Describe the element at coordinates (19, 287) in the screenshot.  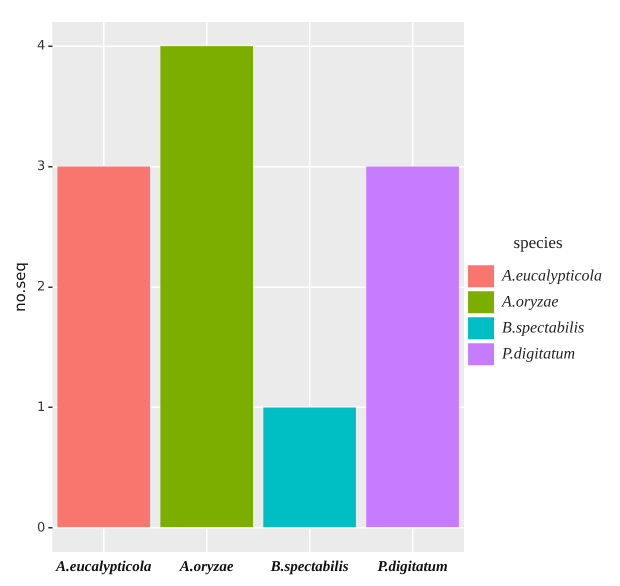
I see `y-axis-title: no.seq` at that location.